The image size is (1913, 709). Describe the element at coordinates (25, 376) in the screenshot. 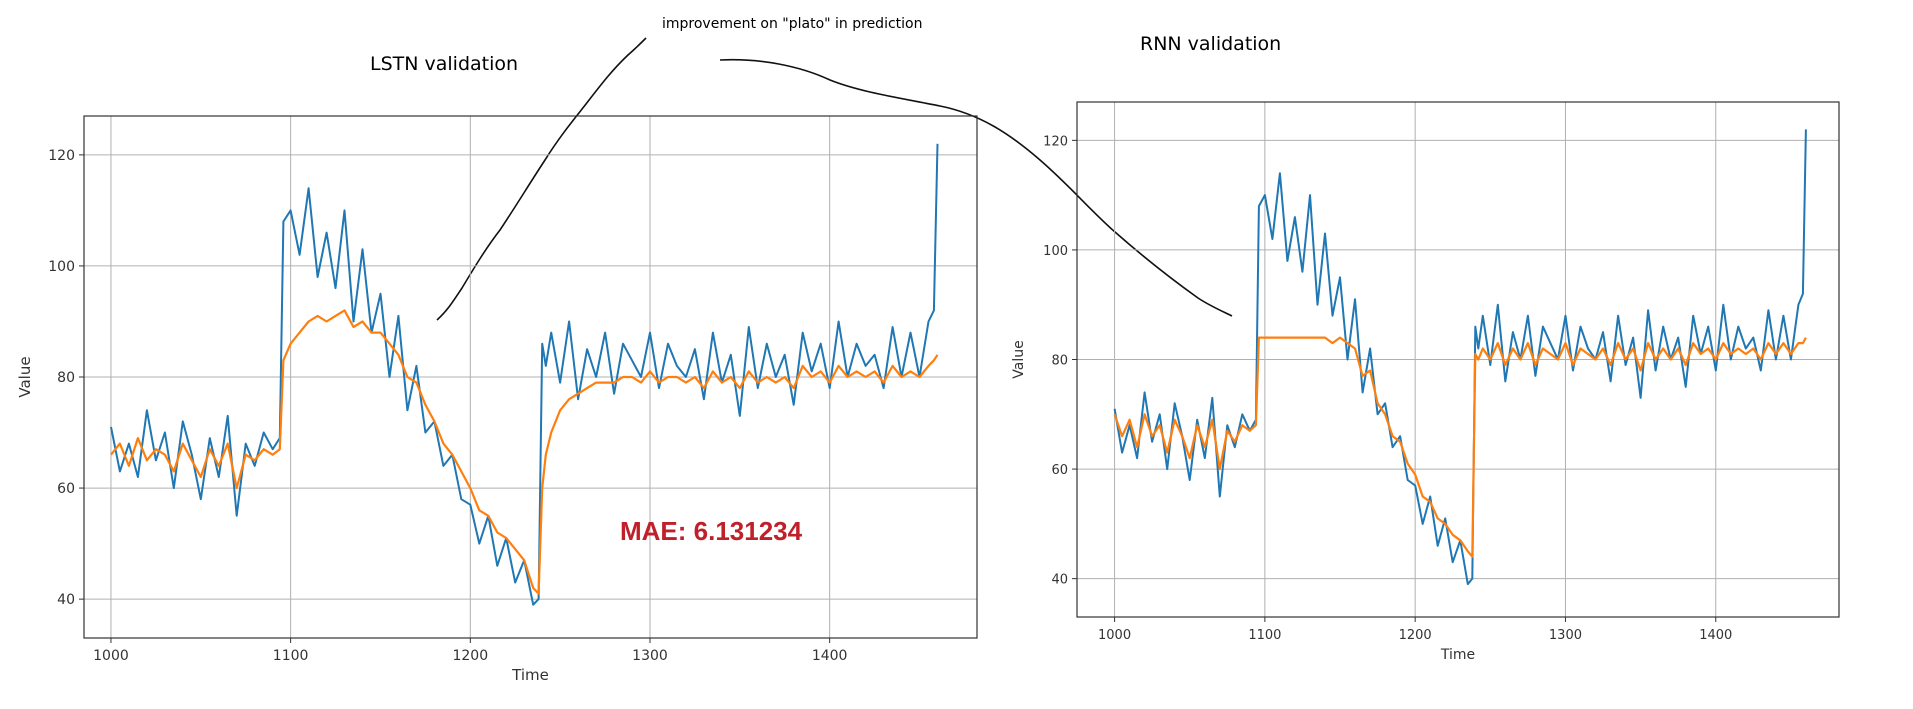

I see `lstn-y-axis-label: Value` at that location.